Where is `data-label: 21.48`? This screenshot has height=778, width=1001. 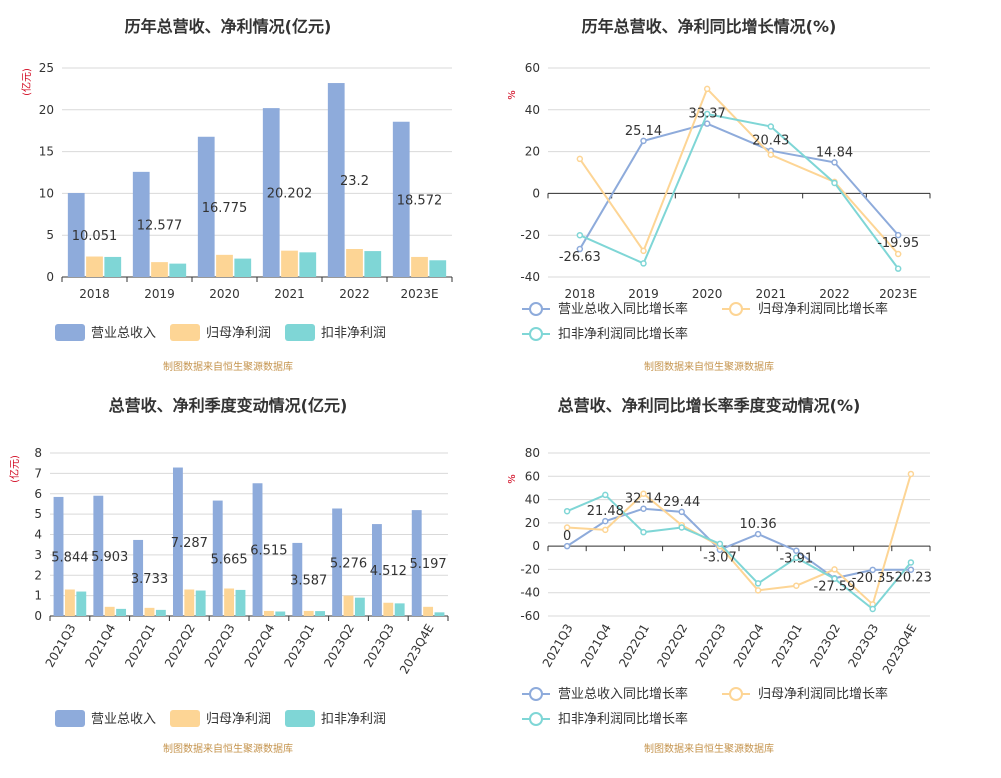
data-label: 21.48 is located at coordinates (605, 511).